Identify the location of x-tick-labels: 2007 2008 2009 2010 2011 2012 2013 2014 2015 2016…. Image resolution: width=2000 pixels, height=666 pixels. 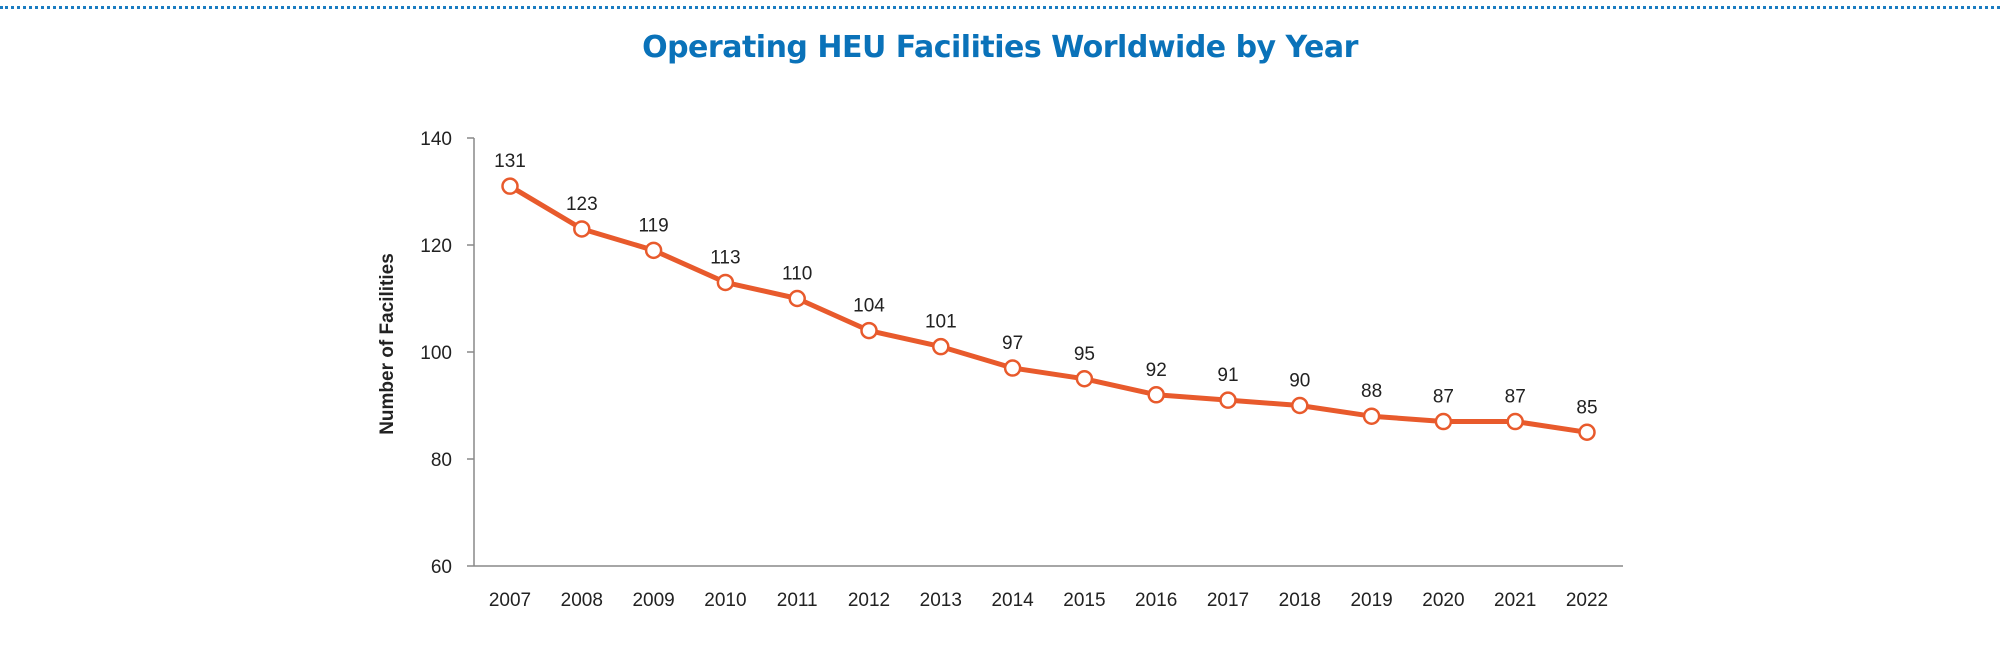
(1048, 600).